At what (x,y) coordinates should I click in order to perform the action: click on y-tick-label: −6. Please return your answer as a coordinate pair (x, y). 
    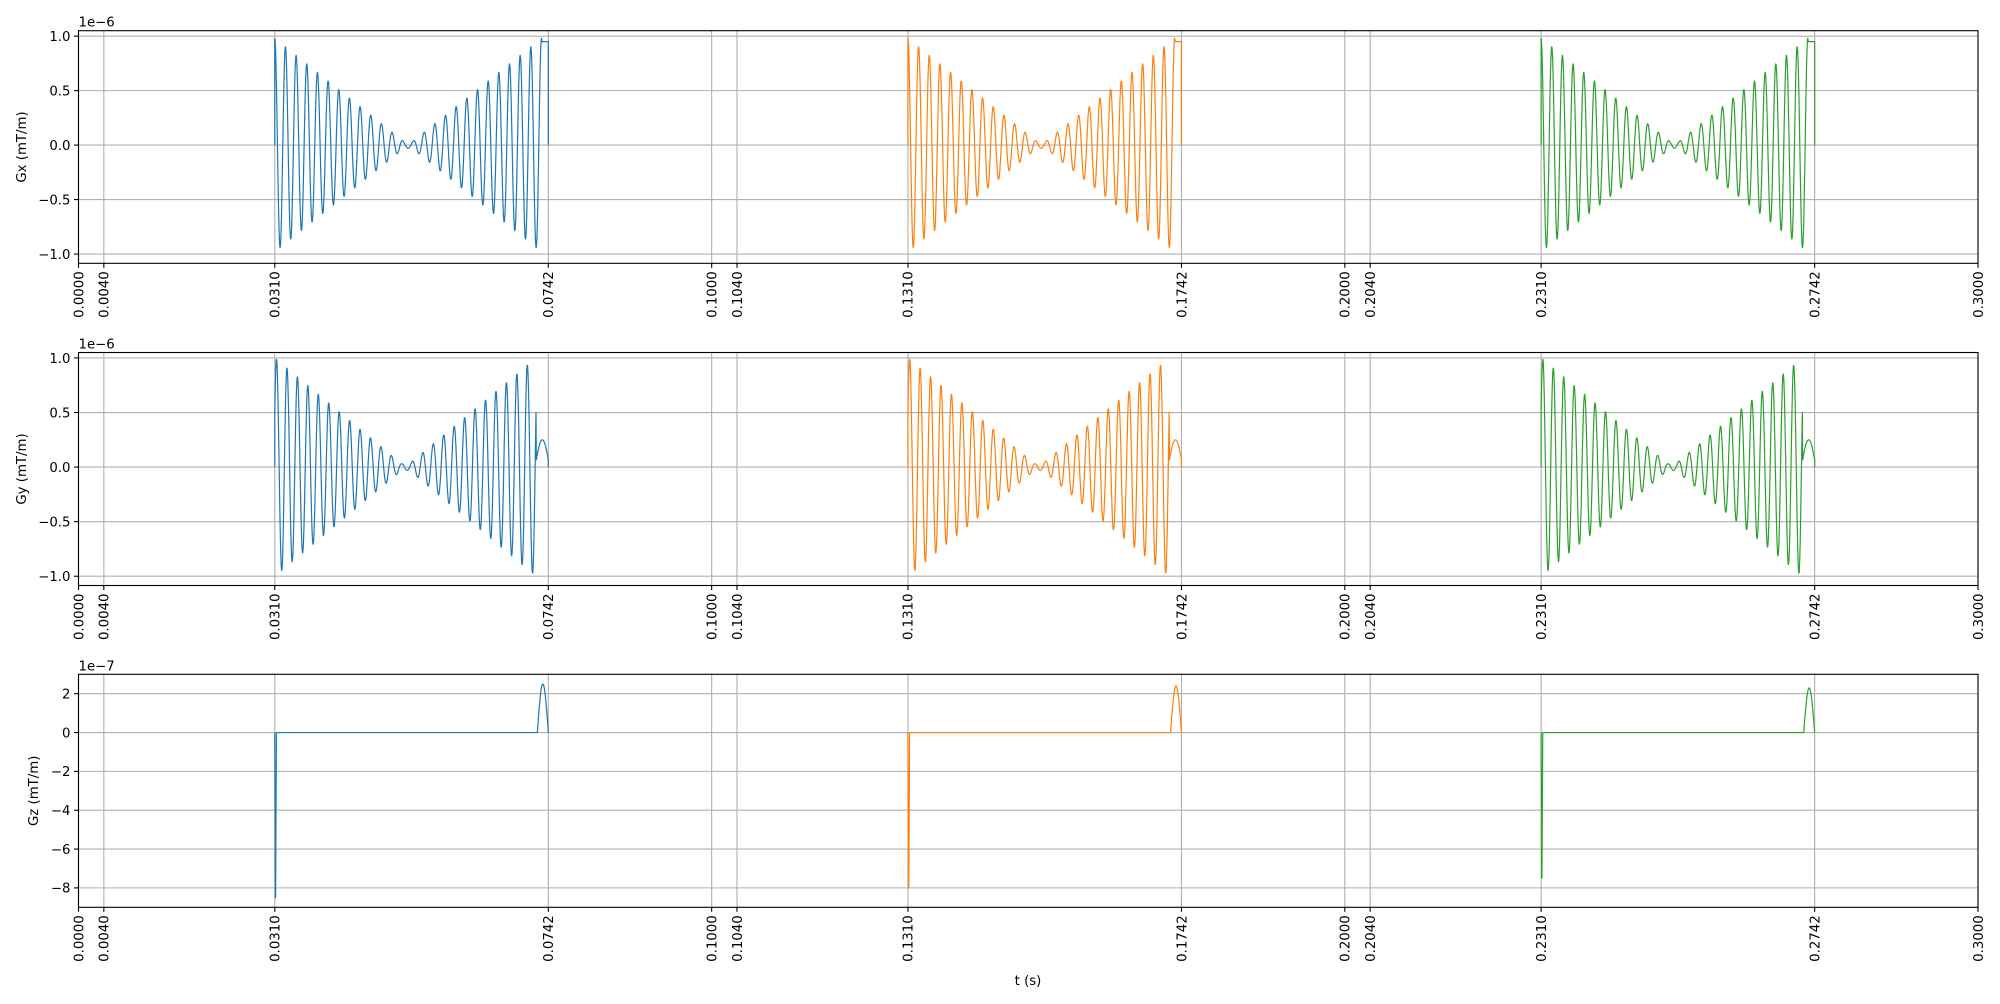
    Looking at the image, I should click on (61, 850).